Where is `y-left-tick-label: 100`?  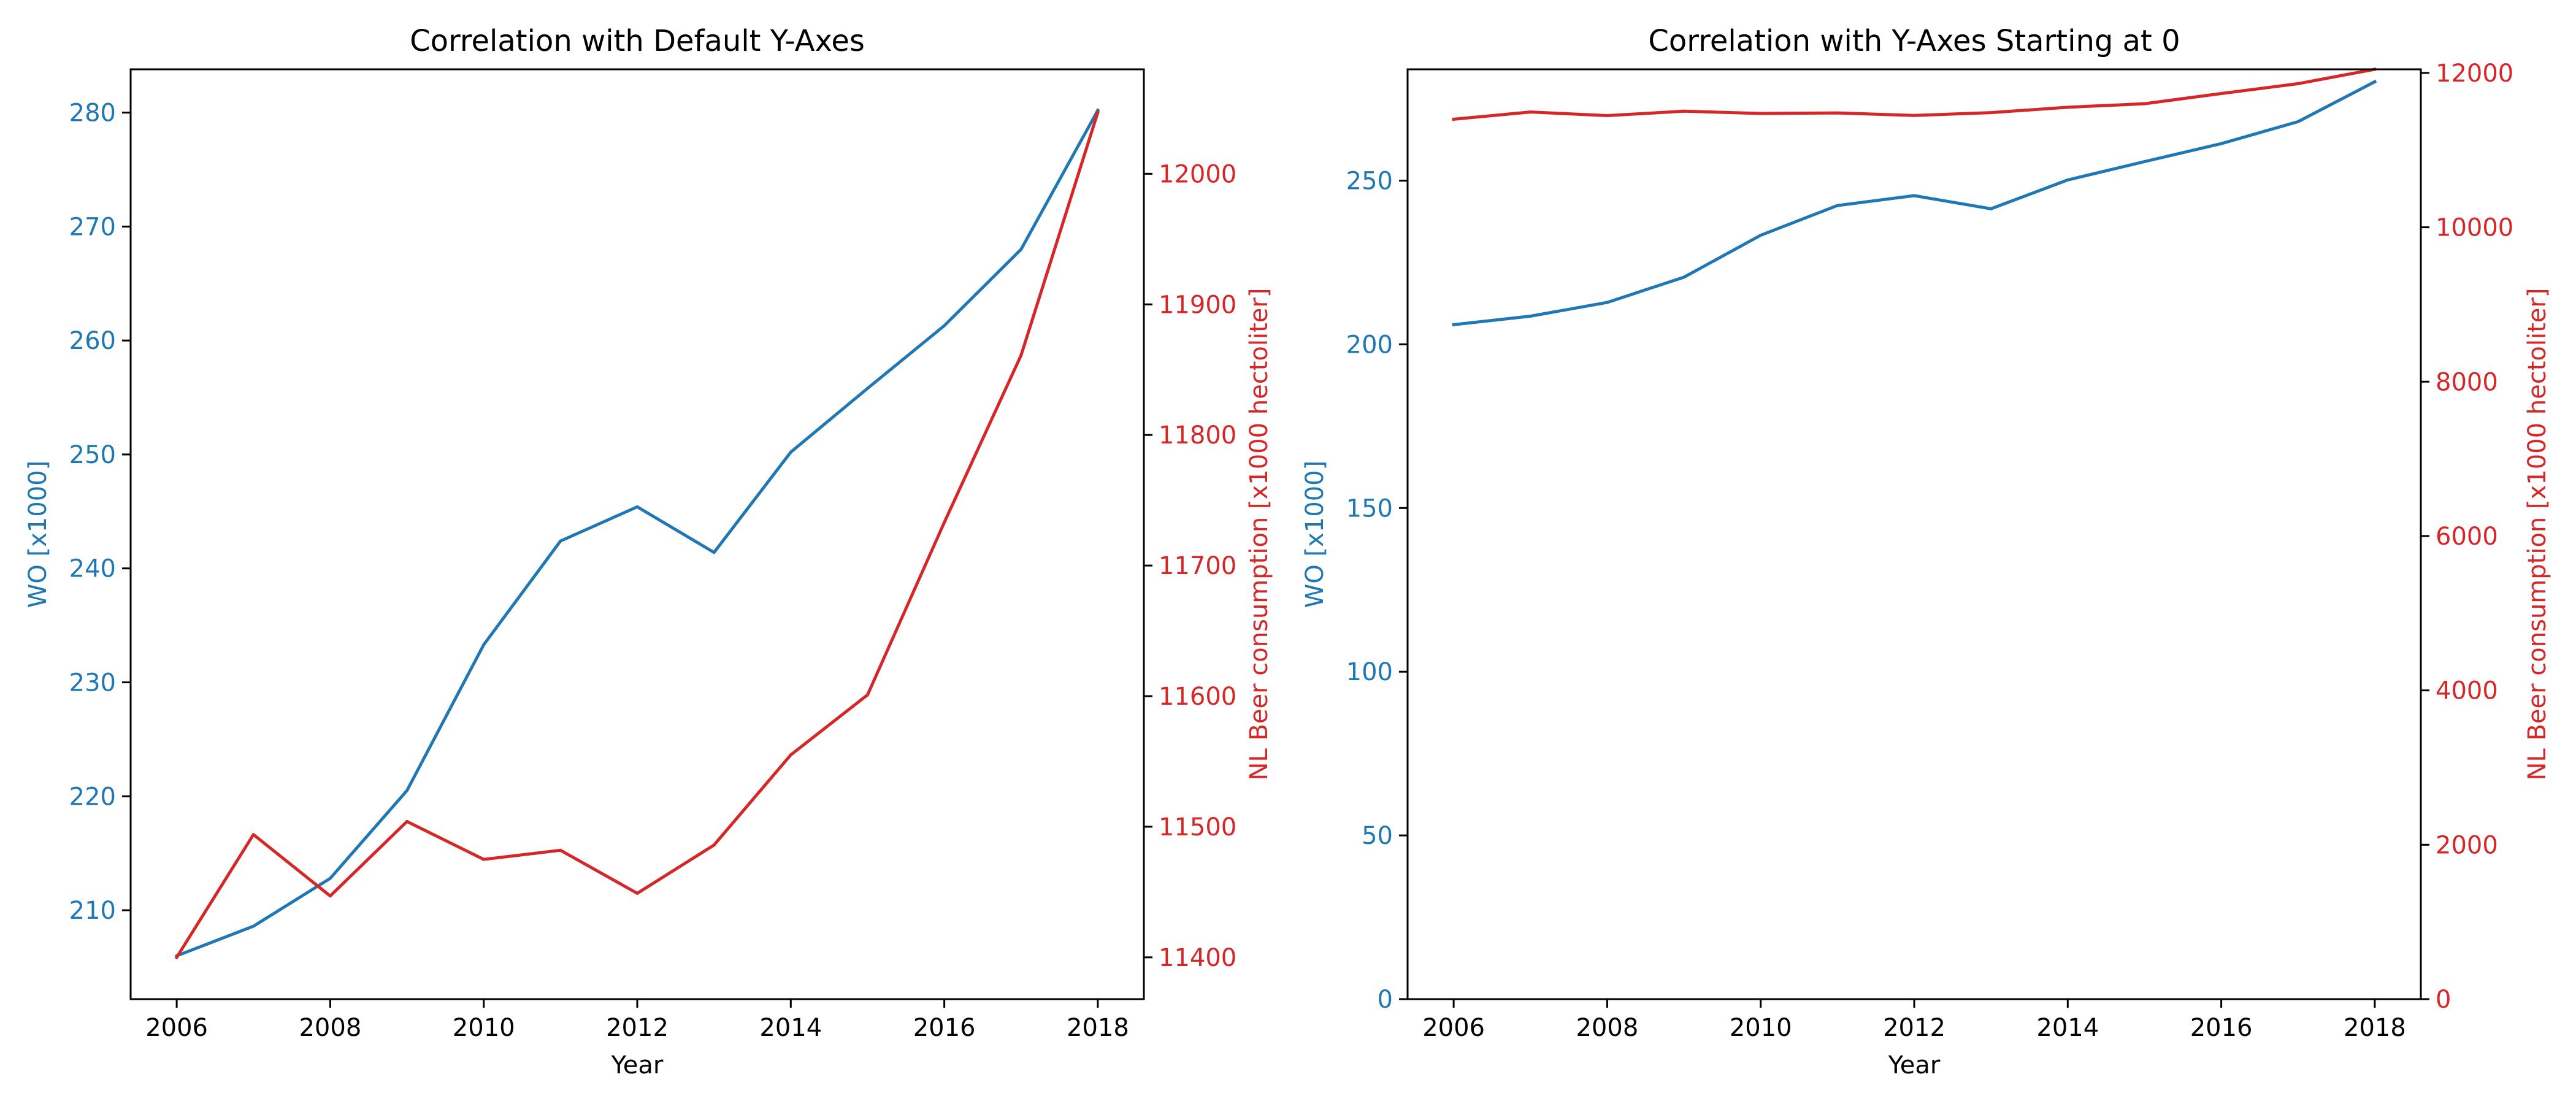 y-left-tick-label: 100 is located at coordinates (1369, 672).